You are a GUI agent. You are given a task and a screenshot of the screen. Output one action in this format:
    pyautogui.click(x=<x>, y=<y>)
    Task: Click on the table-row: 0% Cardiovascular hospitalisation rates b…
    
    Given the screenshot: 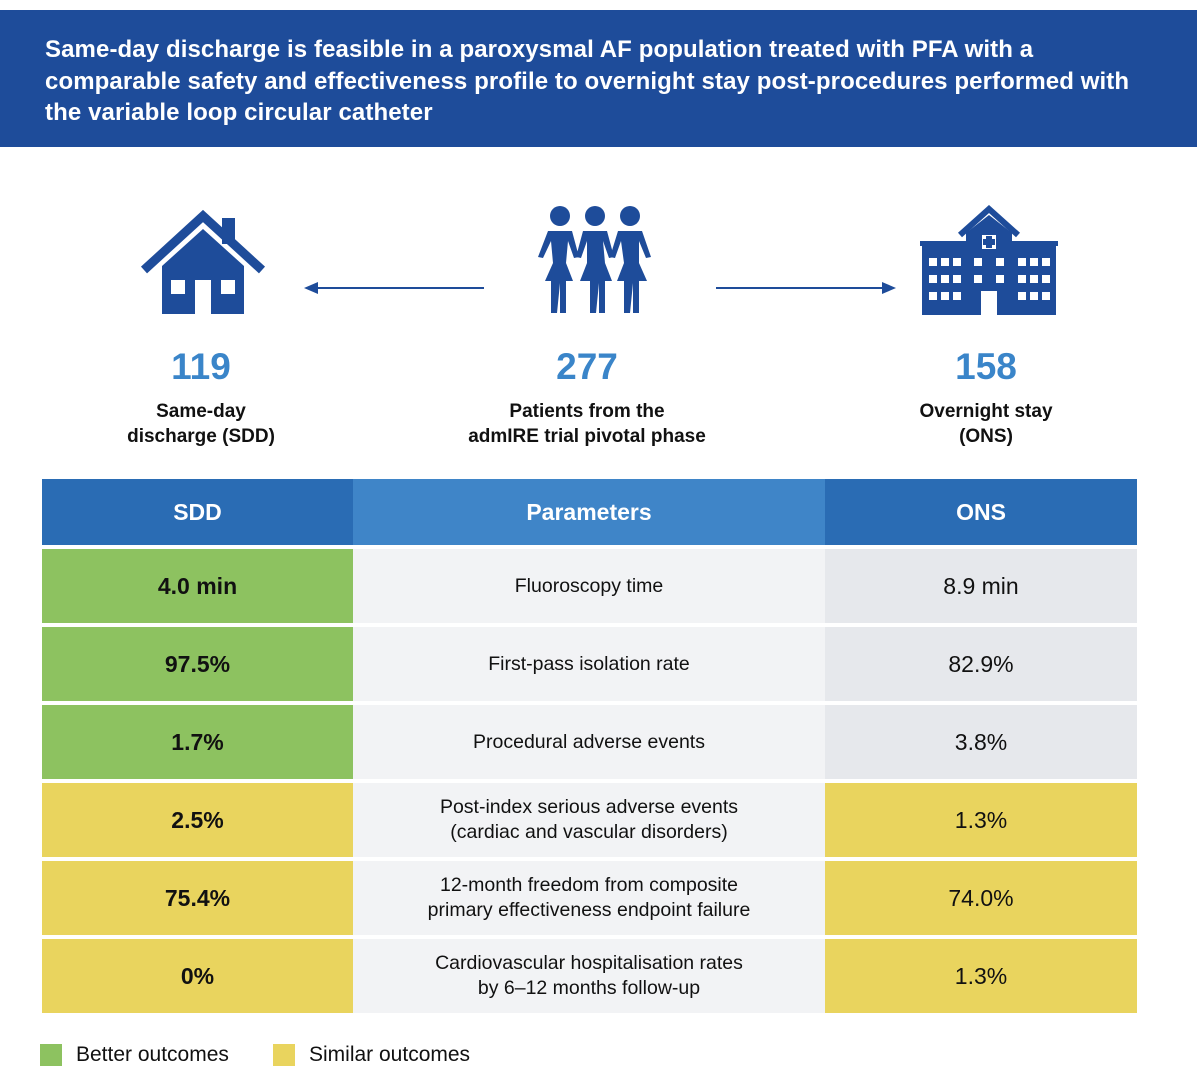 What is the action you would take?
    pyautogui.click(x=589, y=976)
    